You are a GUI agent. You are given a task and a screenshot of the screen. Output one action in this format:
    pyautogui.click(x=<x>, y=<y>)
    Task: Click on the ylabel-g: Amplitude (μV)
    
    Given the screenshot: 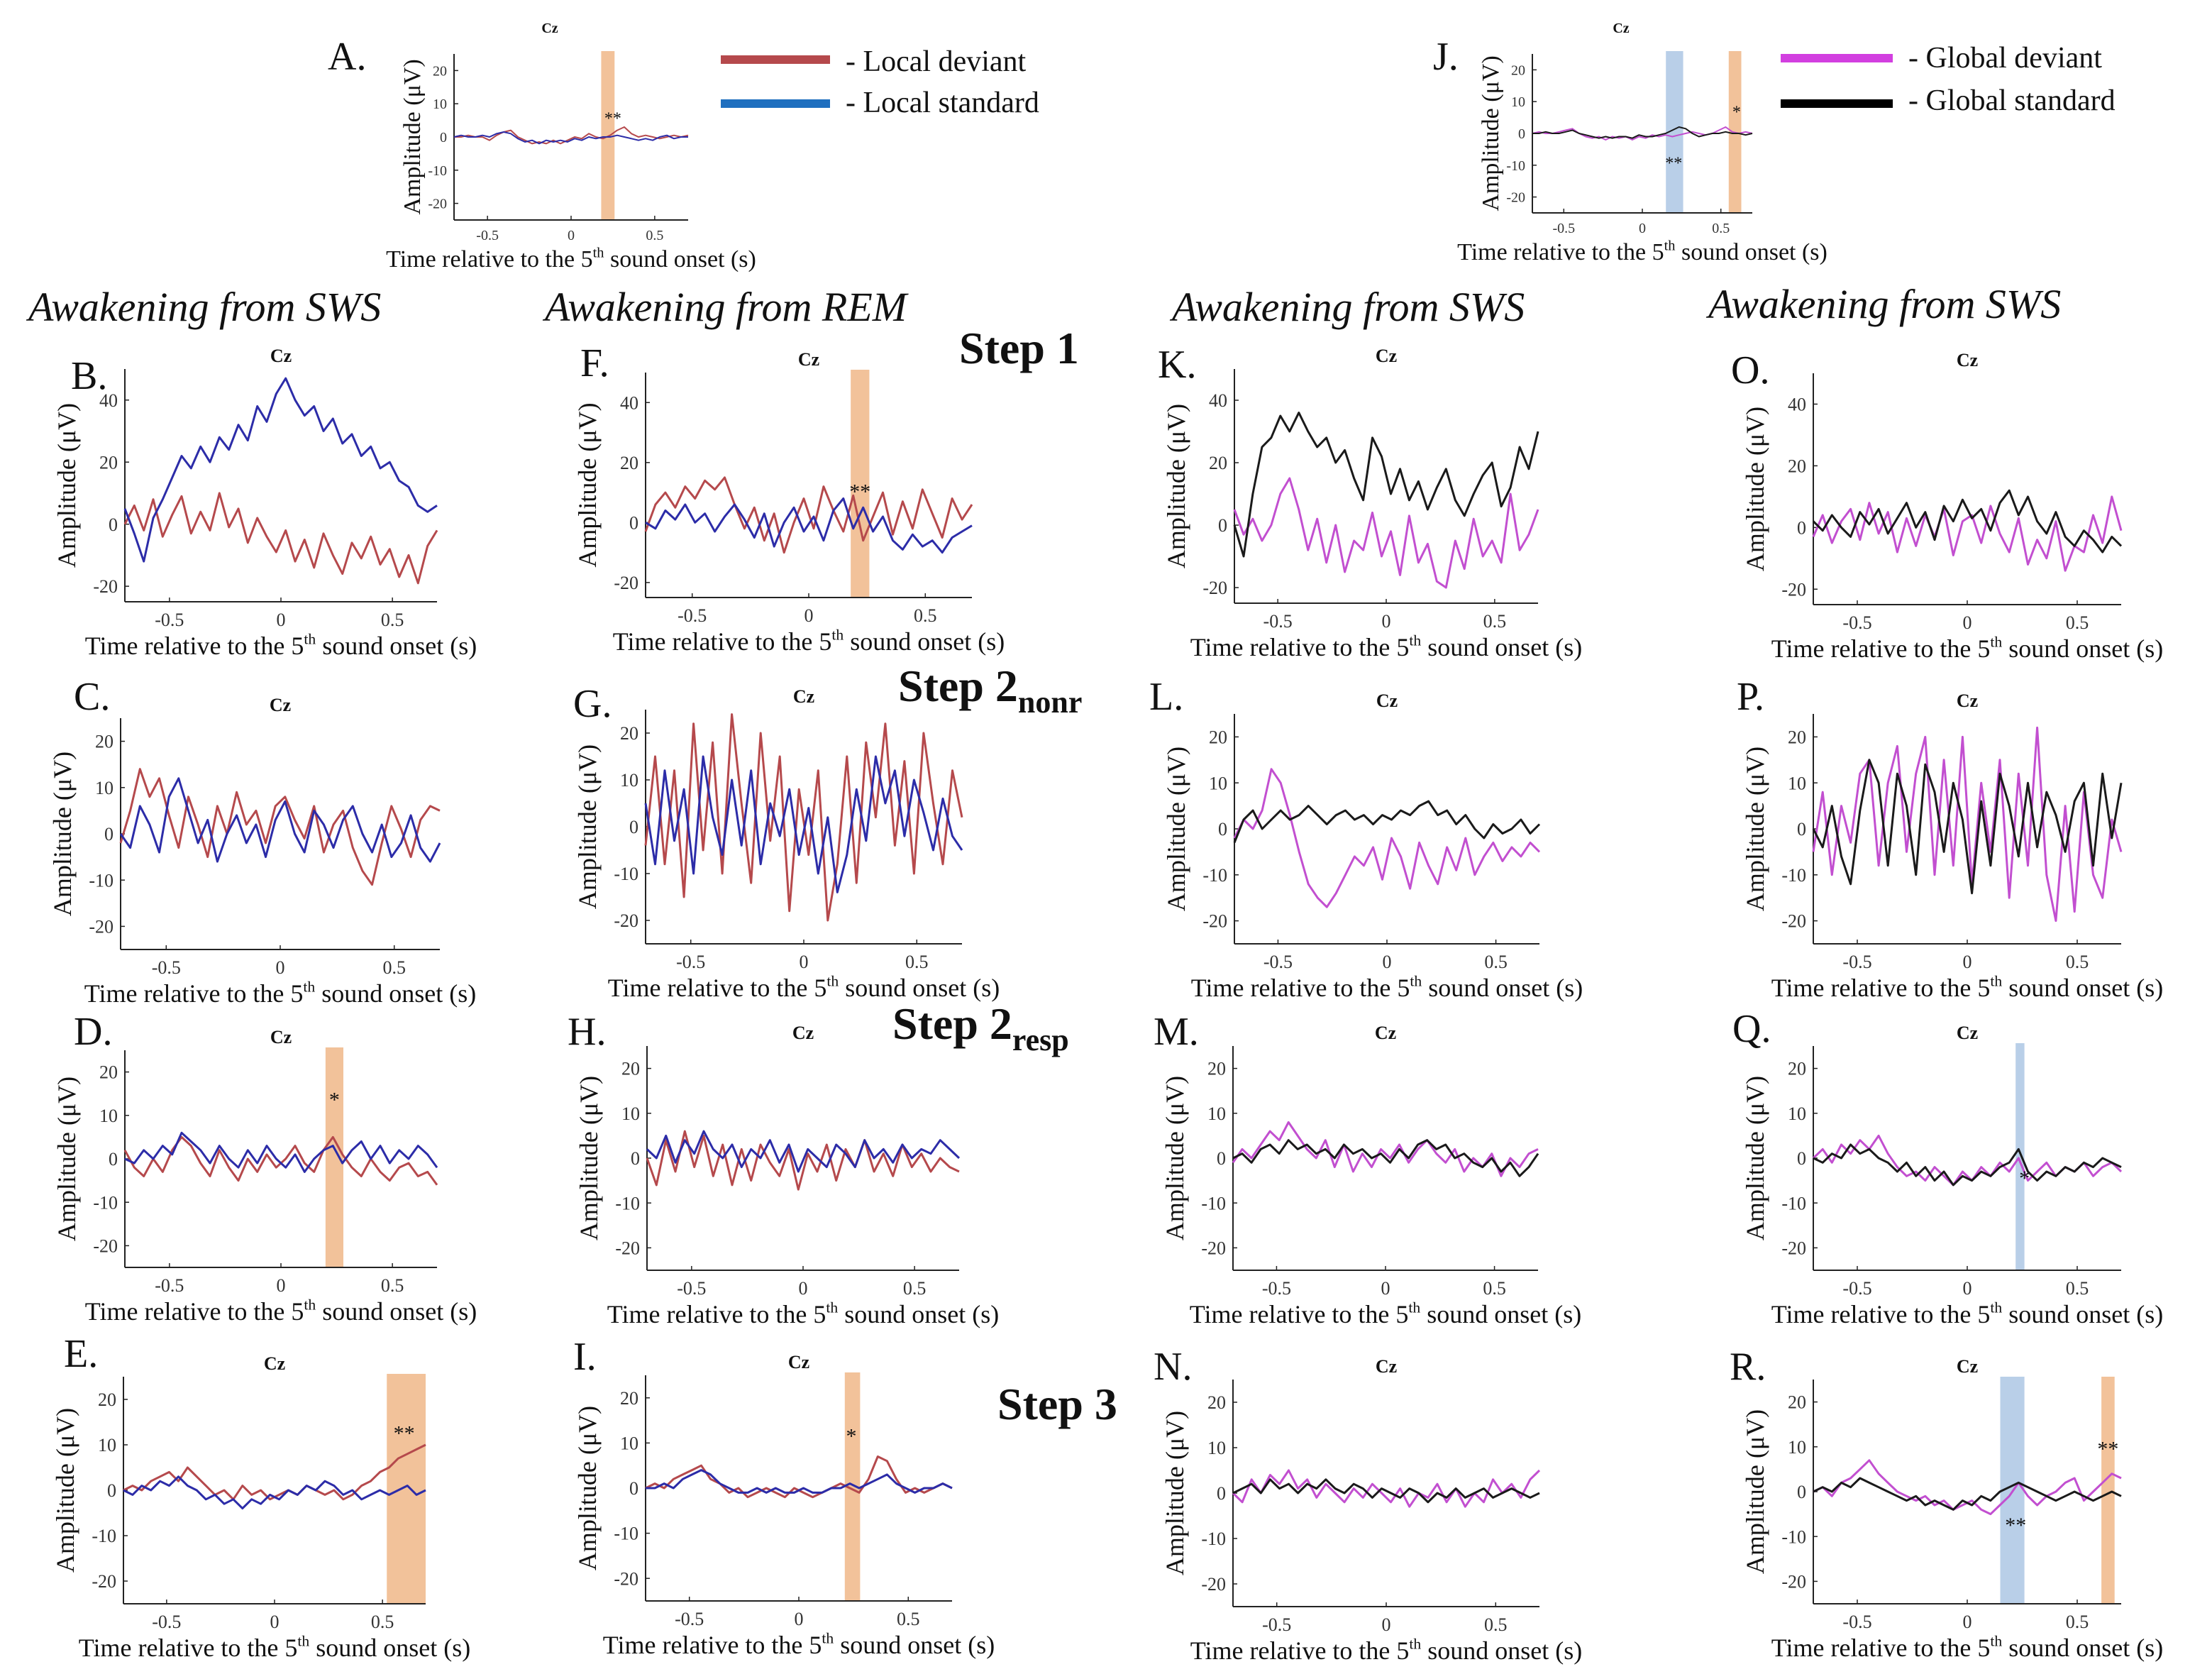 What is the action you would take?
    pyautogui.click(x=587, y=826)
    